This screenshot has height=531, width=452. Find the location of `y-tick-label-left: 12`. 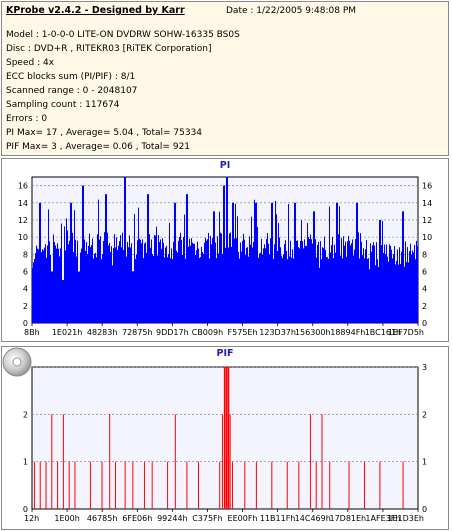

y-tick-label-left: 12 is located at coordinates (23, 220).